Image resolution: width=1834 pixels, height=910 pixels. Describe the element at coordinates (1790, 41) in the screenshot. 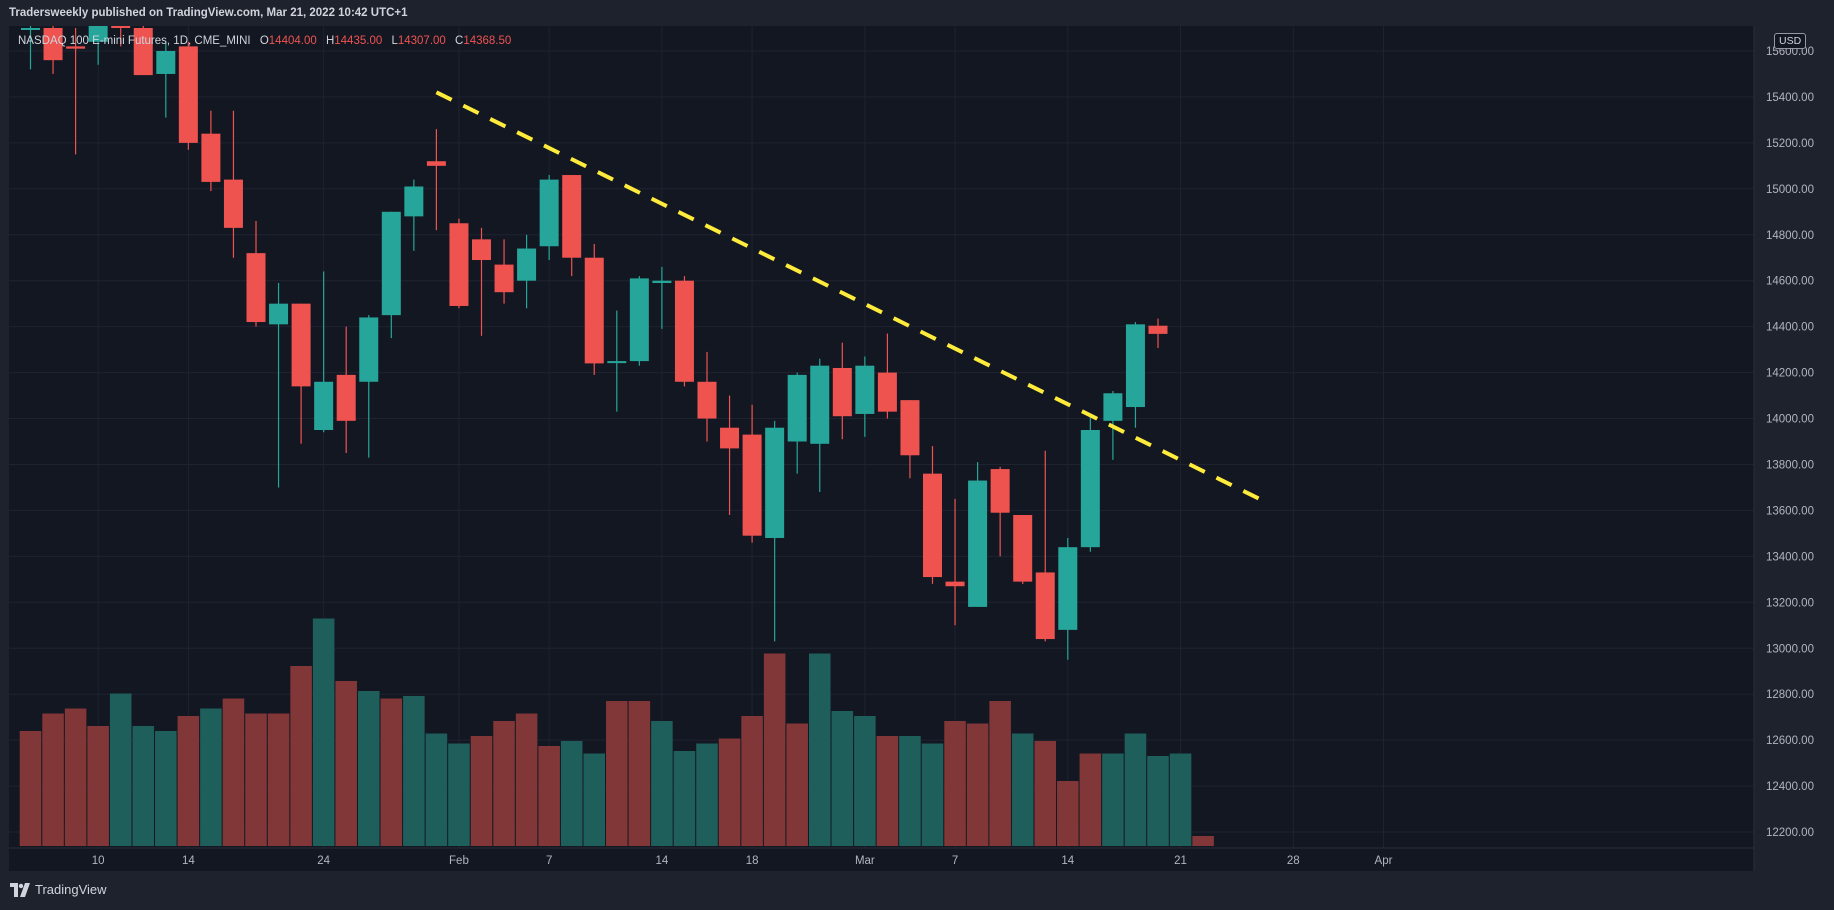

I see `currency-badge: USD` at that location.